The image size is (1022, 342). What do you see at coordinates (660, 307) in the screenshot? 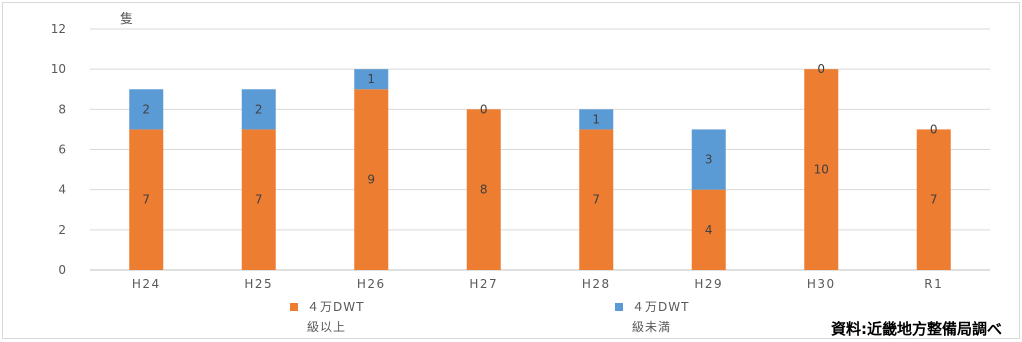
I see `legend-label-1-line-1: ４万DWT` at bounding box center [660, 307].